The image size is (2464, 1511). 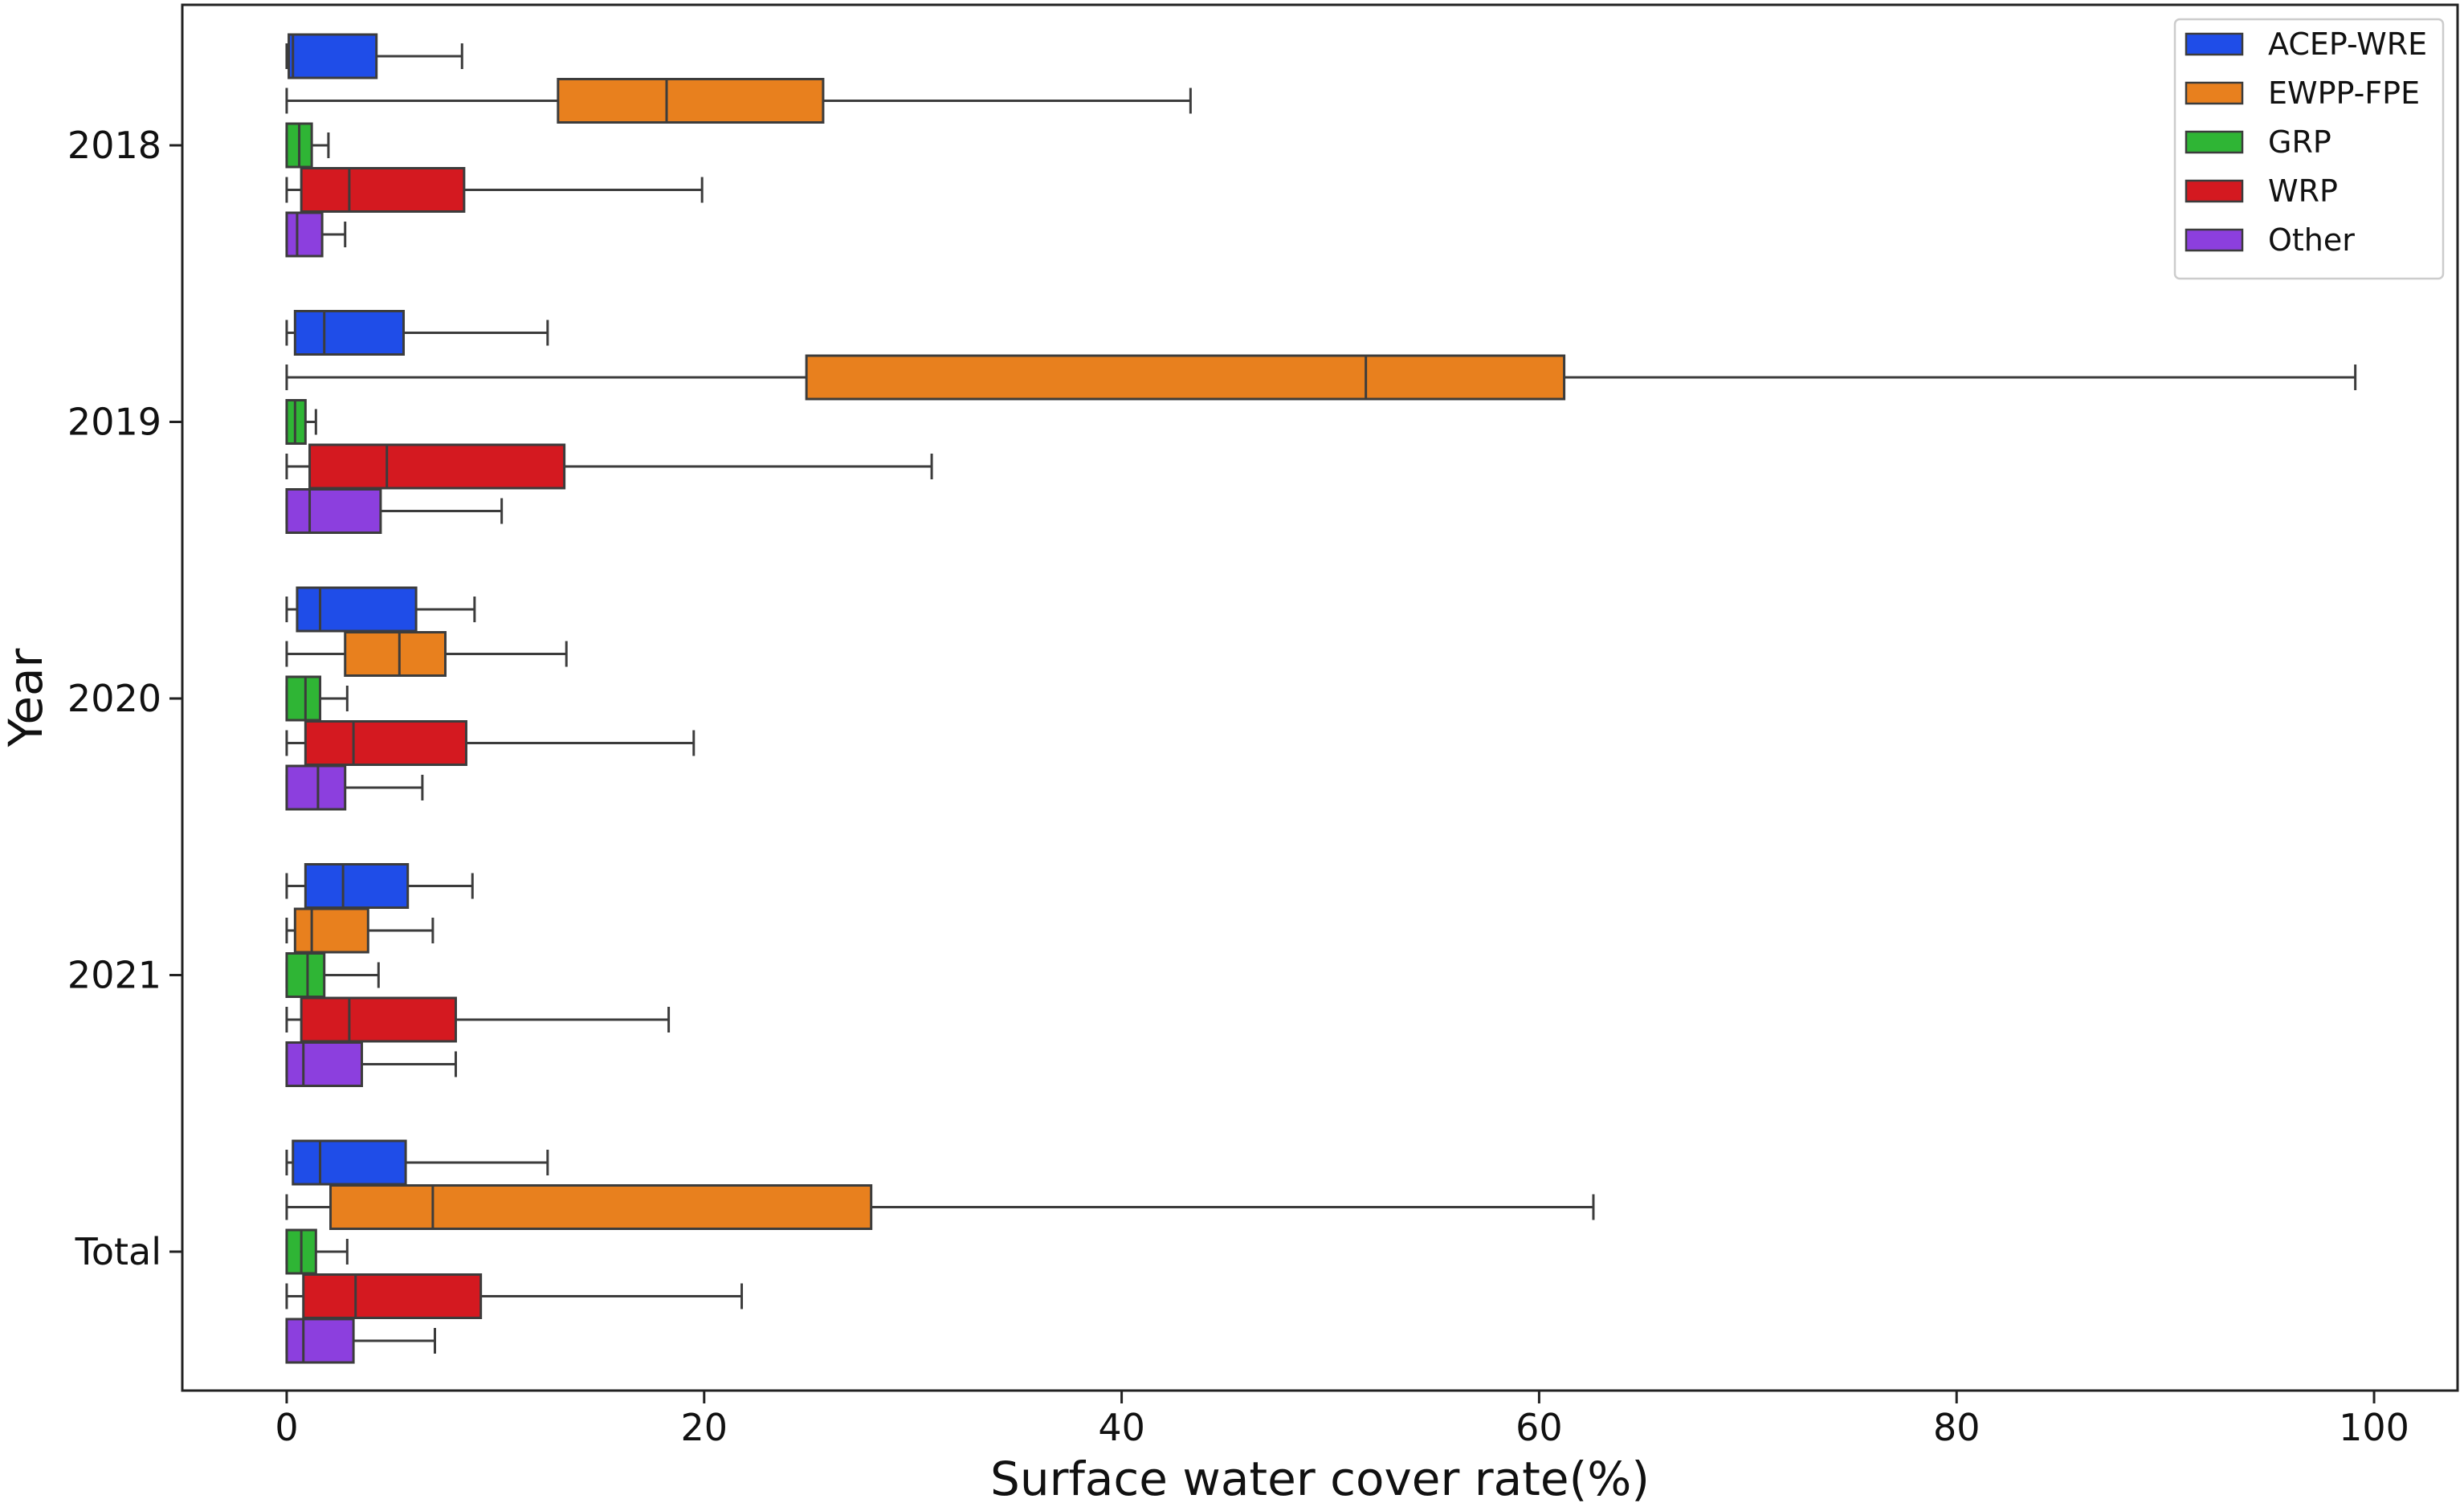 I want to click on x-tick-label: 40, so click(x=1121, y=1427).